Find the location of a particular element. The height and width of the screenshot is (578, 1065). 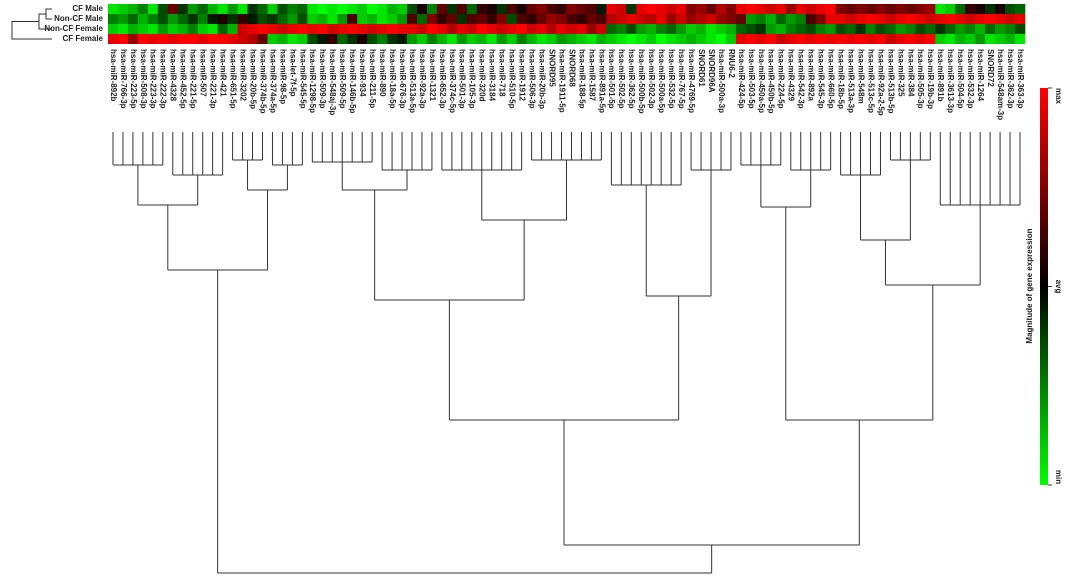

column-label: hsa-miR-1587 is located at coordinates (591, 75).